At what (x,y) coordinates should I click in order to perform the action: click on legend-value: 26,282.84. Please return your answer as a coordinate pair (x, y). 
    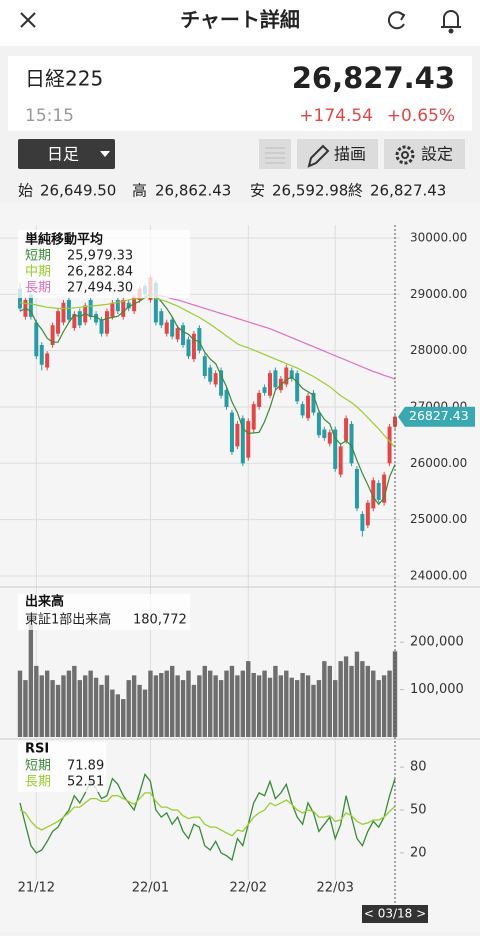
    Looking at the image, I should click on (100, 272).